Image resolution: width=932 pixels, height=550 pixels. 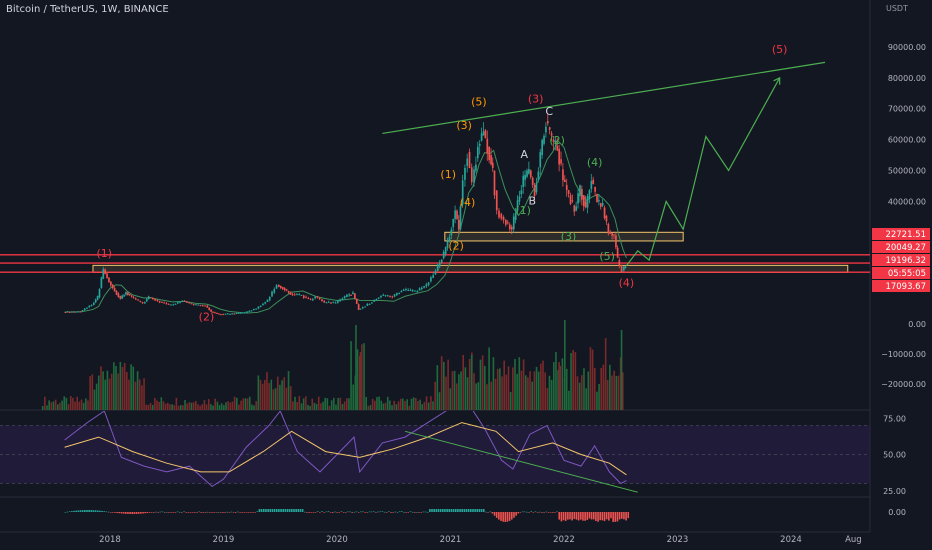 What do you see at coordinates (110, 540) in the screenshot?
I see `time-axis-label: 2018` at bounding box center [110, 540].